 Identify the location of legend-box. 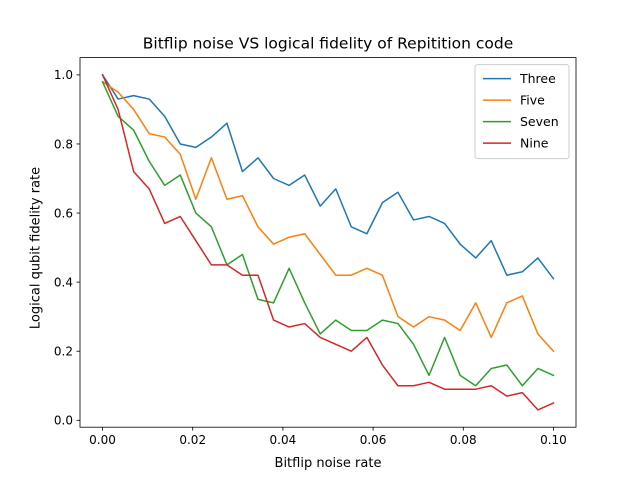
(522, 112).